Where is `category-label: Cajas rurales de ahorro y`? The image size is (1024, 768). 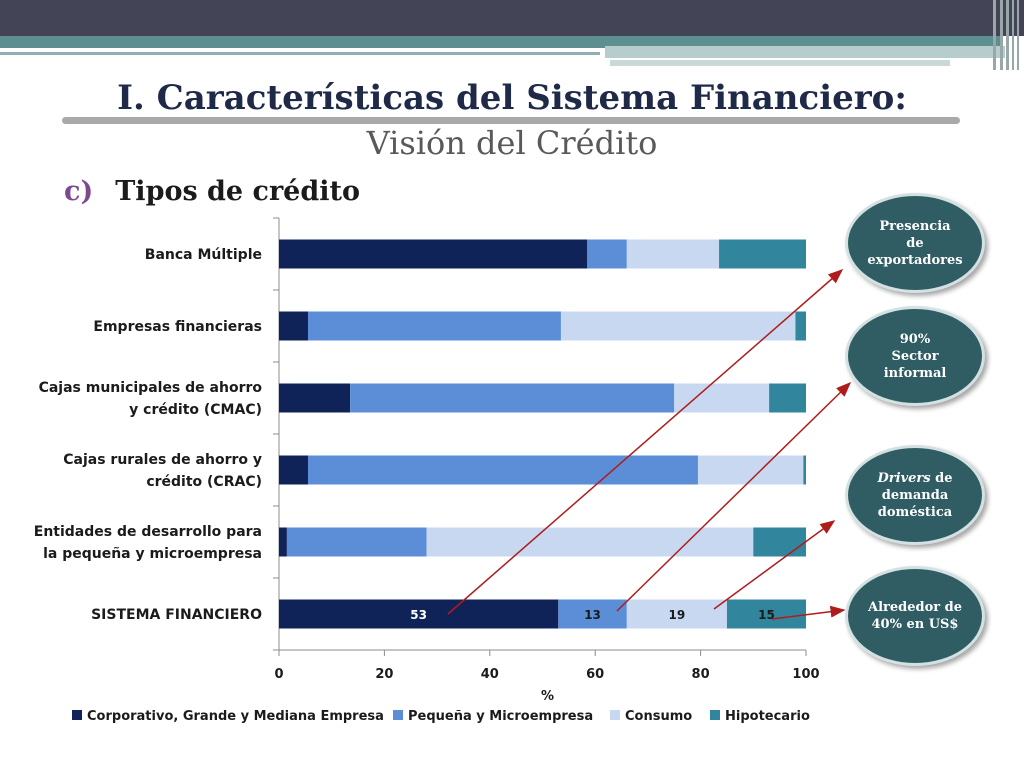
category-label: Cajas rurales de ahorro y is located at coordinates (162, 460).